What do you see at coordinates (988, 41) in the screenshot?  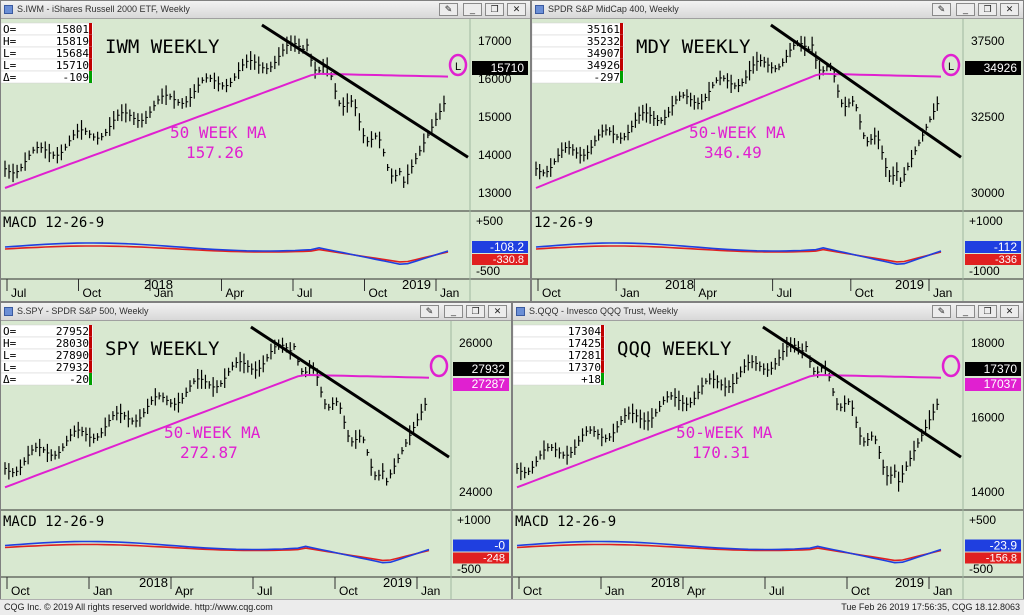 I see `price-tick: 37500` at bounding box center [988, 41].